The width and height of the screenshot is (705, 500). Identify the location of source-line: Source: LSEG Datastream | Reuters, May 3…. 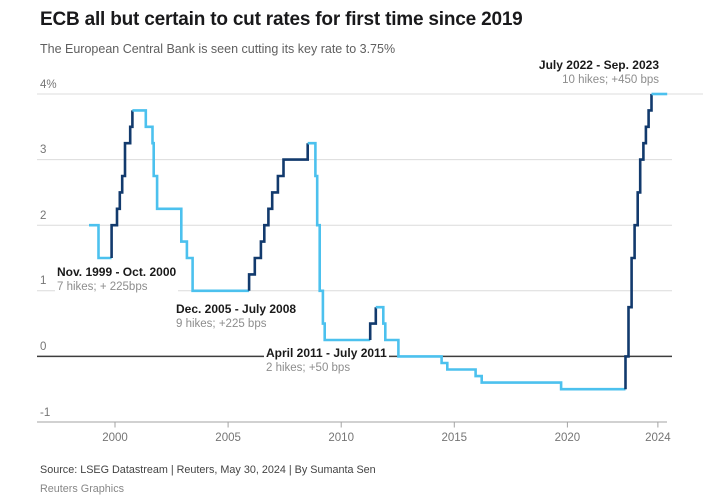
(208, 470).